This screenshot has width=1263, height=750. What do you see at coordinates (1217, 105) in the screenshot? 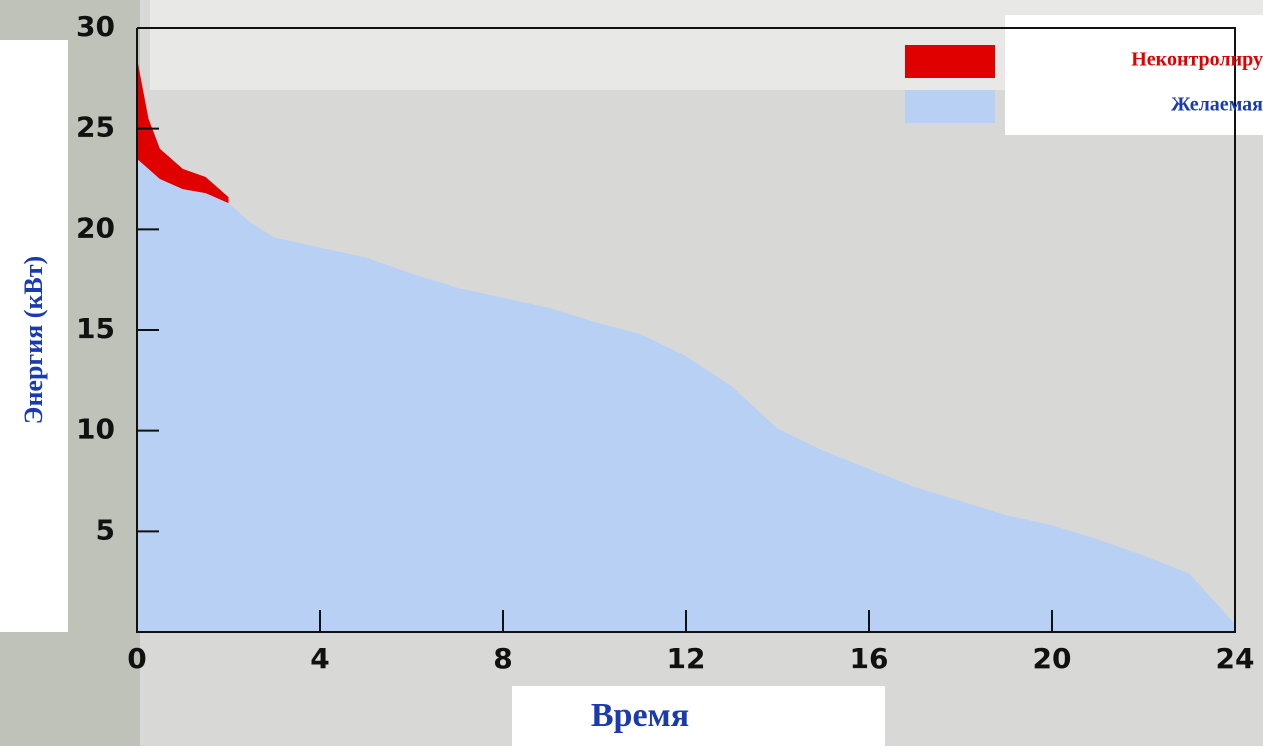
I see `legend-label: Желаемая` at bounding box center [1217, 105].